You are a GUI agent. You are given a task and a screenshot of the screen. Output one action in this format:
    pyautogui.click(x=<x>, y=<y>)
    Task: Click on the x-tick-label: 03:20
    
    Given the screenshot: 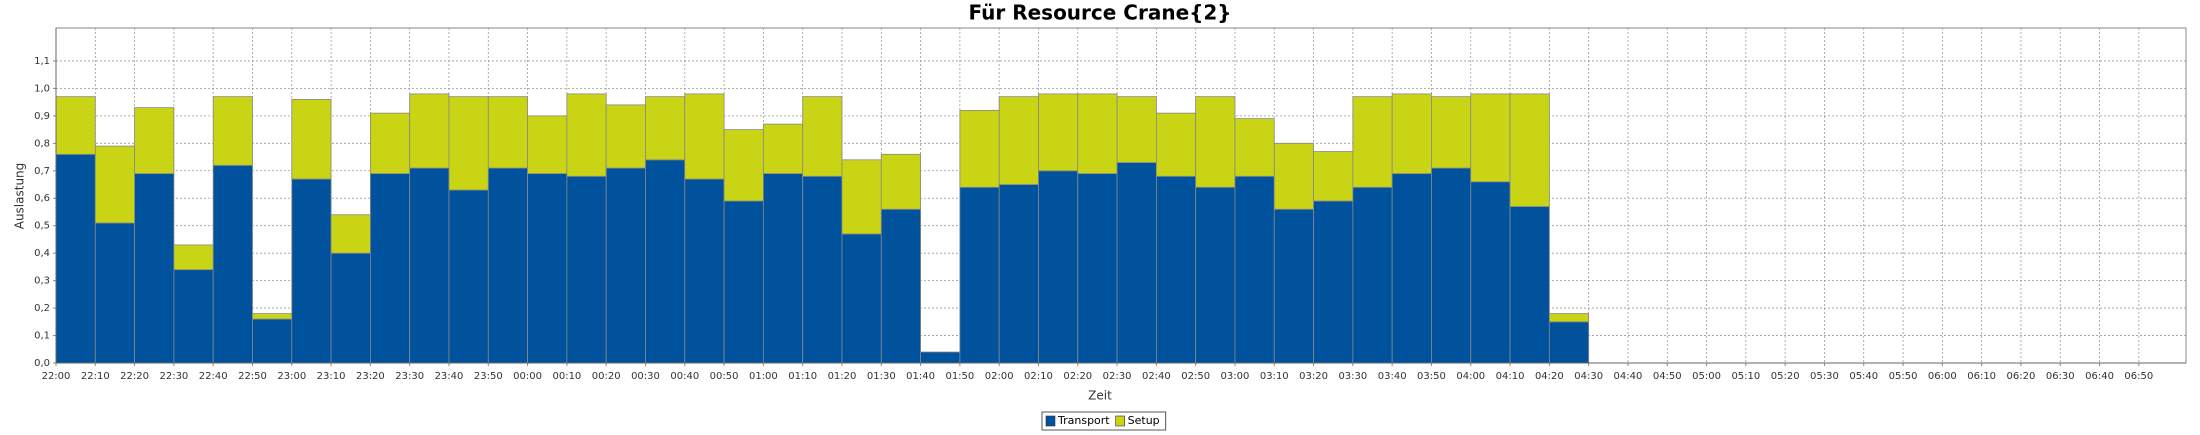 What is the action you would take?
    pyautogui.click(x=1313, y=376)
    